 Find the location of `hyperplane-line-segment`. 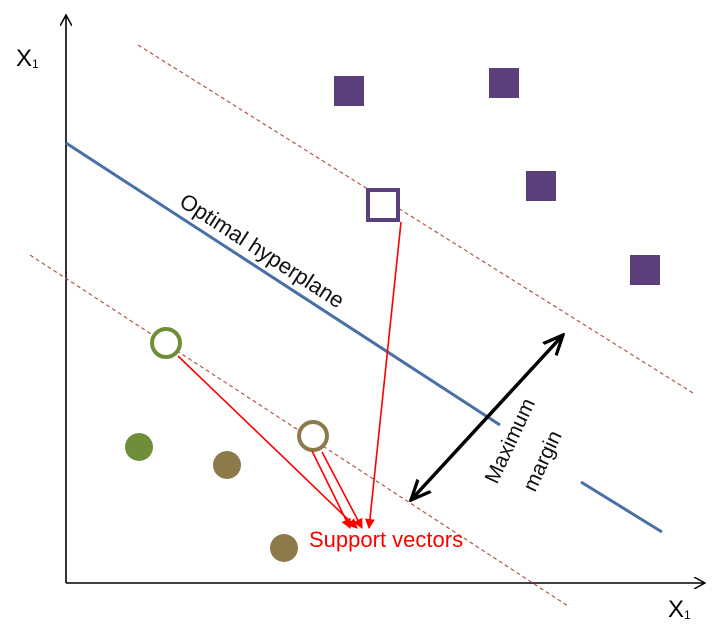

hyperplane-line-segment is located at coordinates (621, 507).